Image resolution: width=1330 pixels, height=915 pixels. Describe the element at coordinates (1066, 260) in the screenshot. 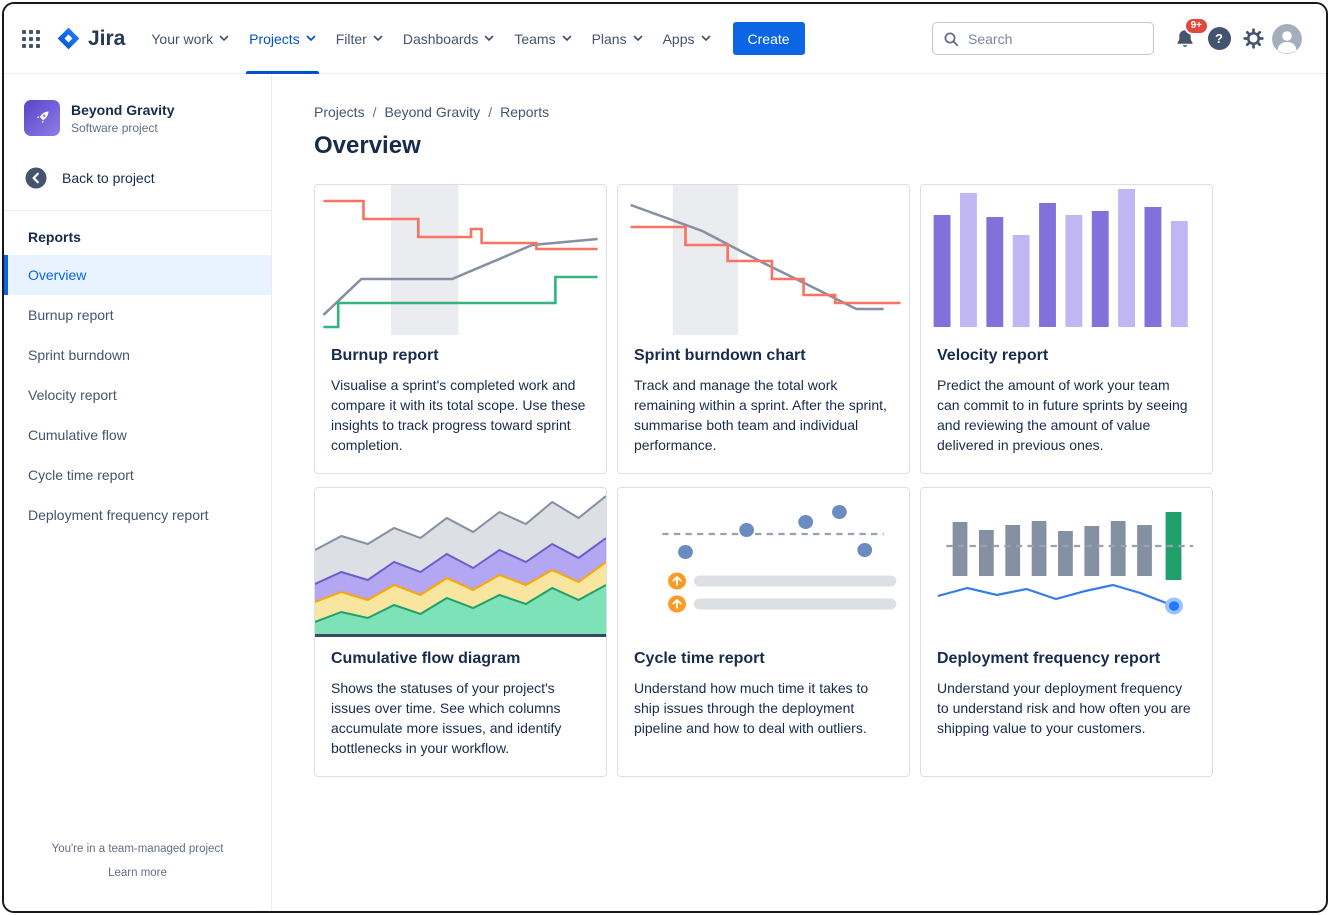

I see `velocity-chart-thumbnail` at that location.